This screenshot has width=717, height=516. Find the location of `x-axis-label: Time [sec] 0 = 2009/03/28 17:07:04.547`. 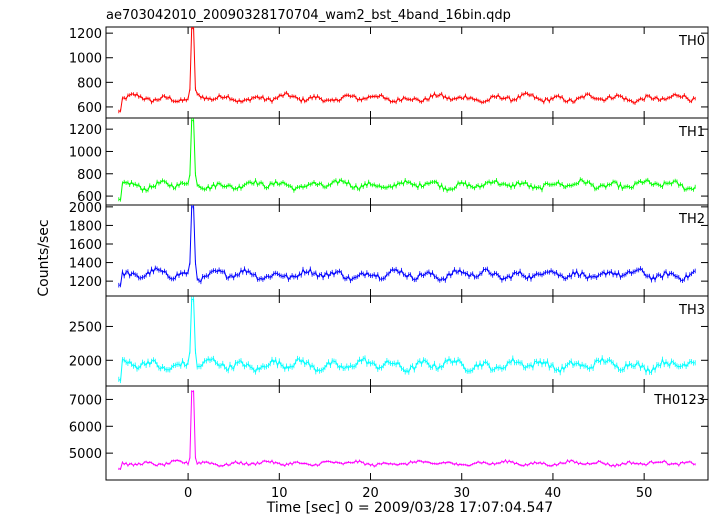

x-axis-label: Time [sec] 0 = 2009/03/28 17:07:04.547 is located at coordinates (409, 508).